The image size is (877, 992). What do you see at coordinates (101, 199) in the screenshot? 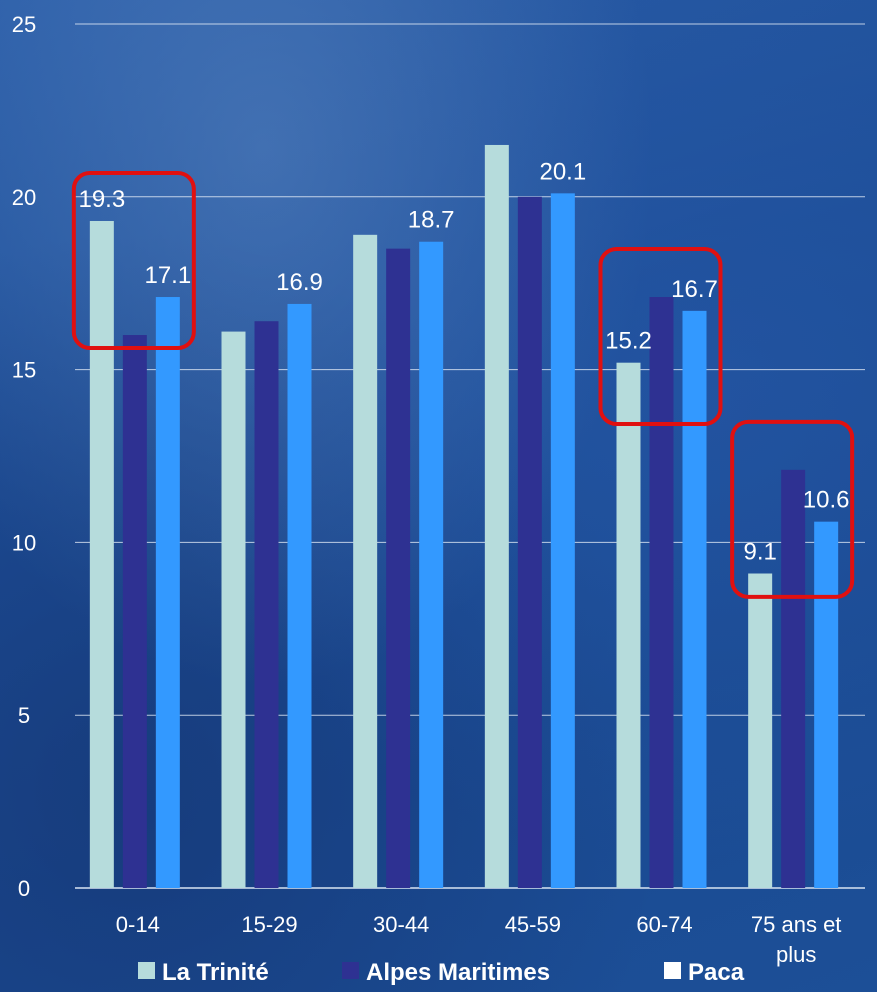
I see `data-label: 19.3` at bounding box center [101, 199].